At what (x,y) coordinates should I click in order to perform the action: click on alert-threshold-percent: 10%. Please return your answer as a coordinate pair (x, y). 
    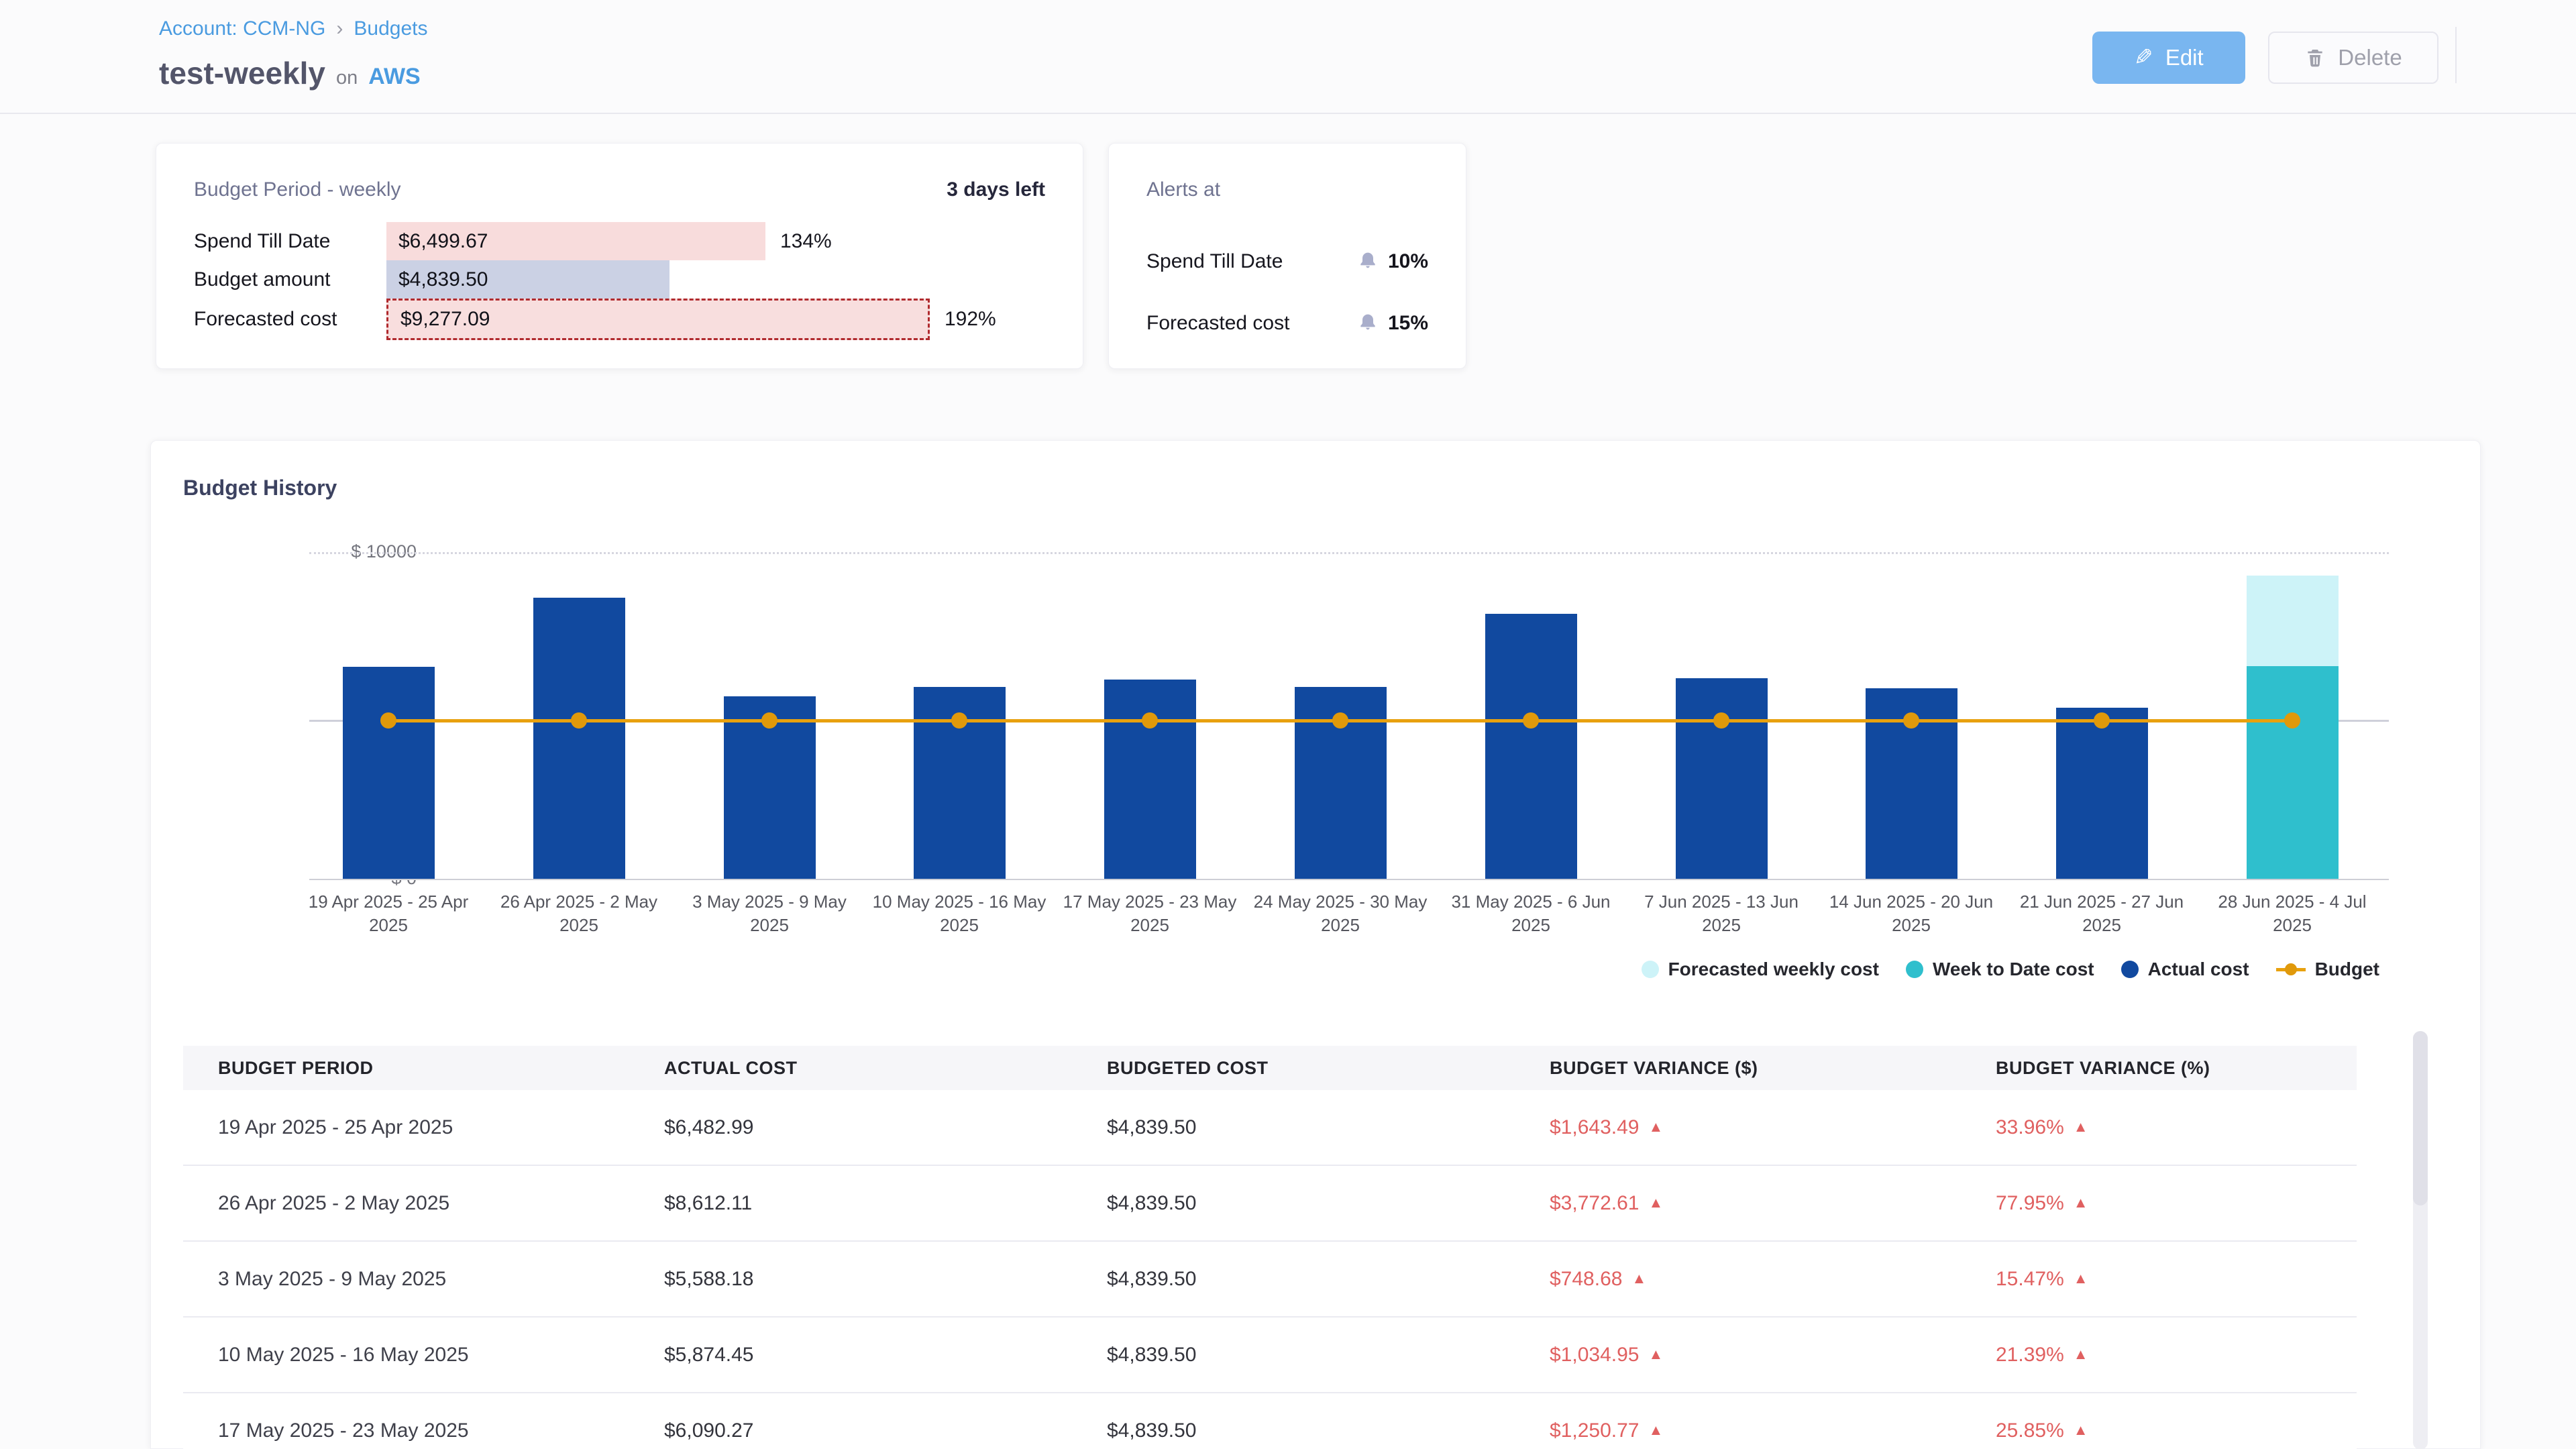
    Looking at the image, I should click on (1407, 261).